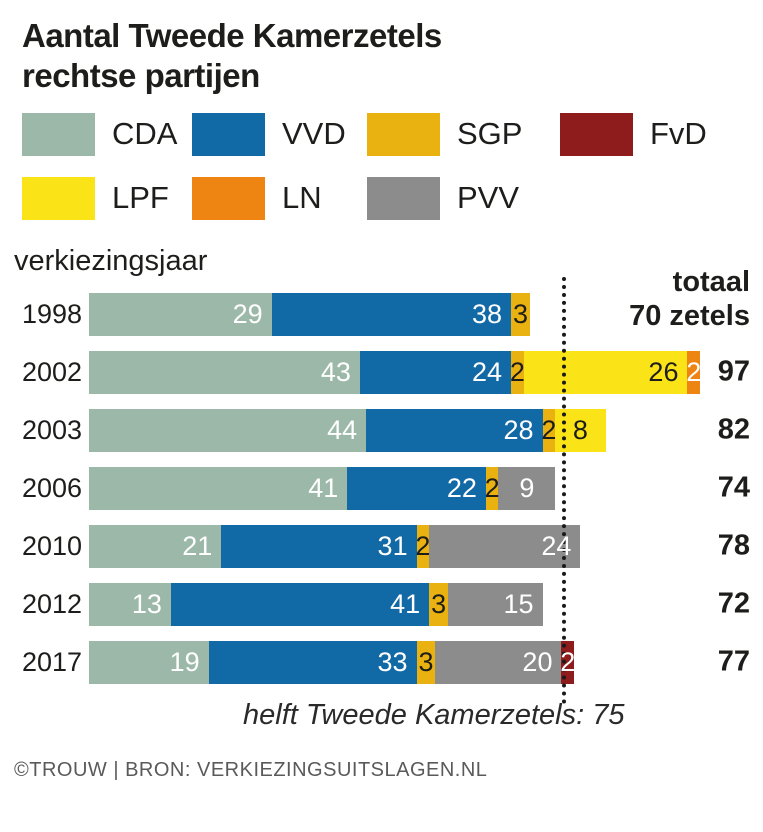 This screenshot has width=763, height=832. I want to click on total-header: totaal 70 zetels, so click(689, 299).